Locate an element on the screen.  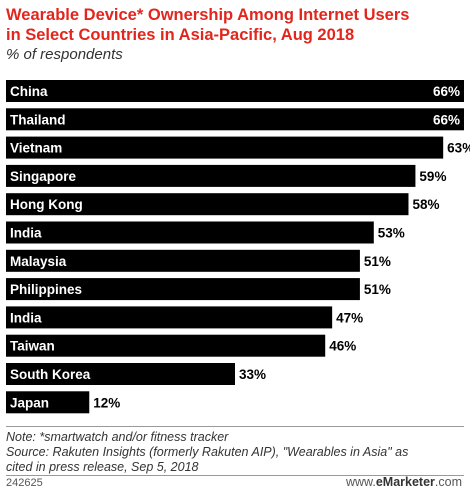
brand-logo: www.eMarketer.com is located at coordinates (404, 482).